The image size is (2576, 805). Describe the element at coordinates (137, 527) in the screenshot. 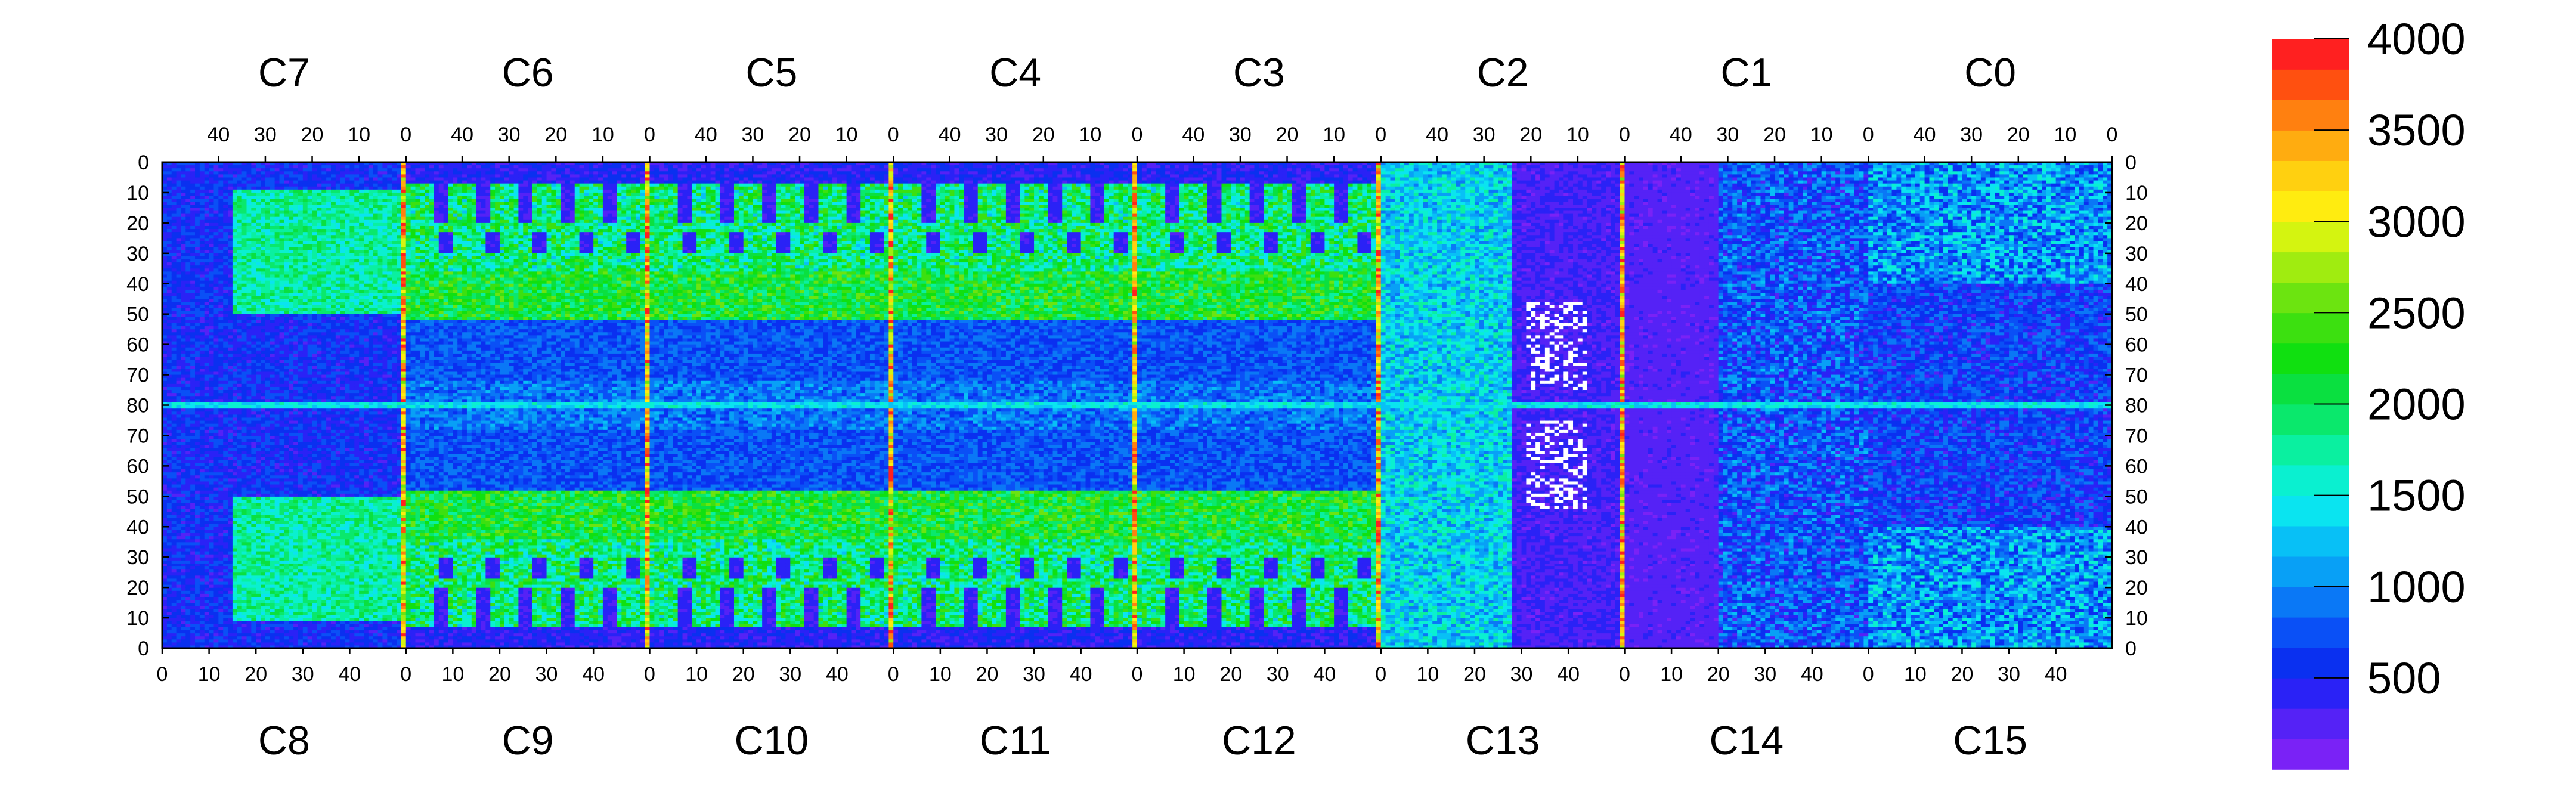

I see `y-tick-left: 40` at that location.